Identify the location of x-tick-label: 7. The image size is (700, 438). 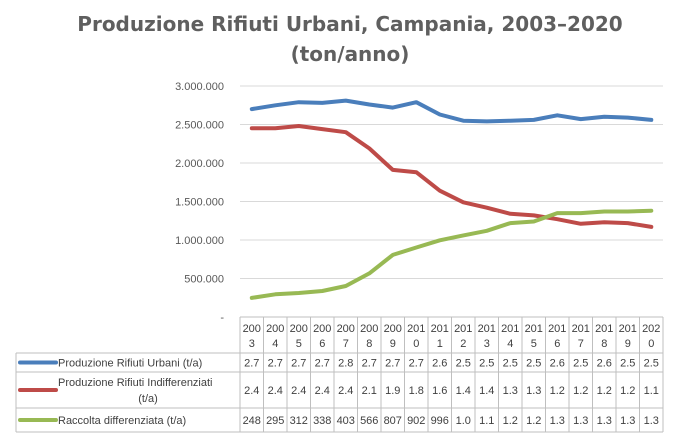
(581, 344).